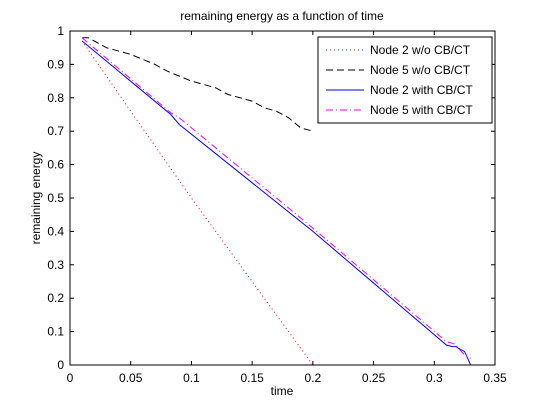  I want to click on legend-box, so click(405, 80).